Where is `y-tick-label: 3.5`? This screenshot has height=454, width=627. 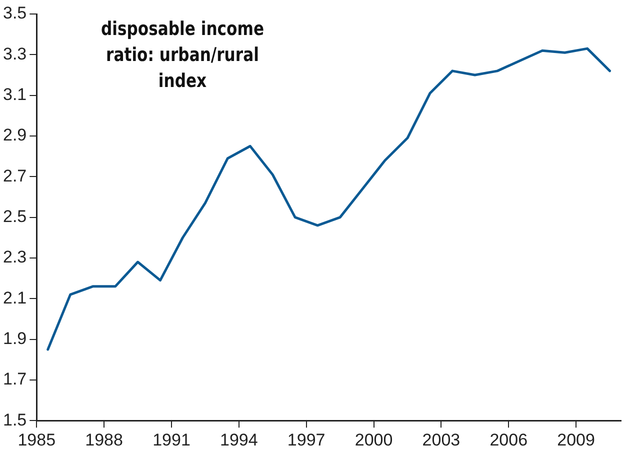 y-tick-label: 3.5 is located at coordinates (14, 13).